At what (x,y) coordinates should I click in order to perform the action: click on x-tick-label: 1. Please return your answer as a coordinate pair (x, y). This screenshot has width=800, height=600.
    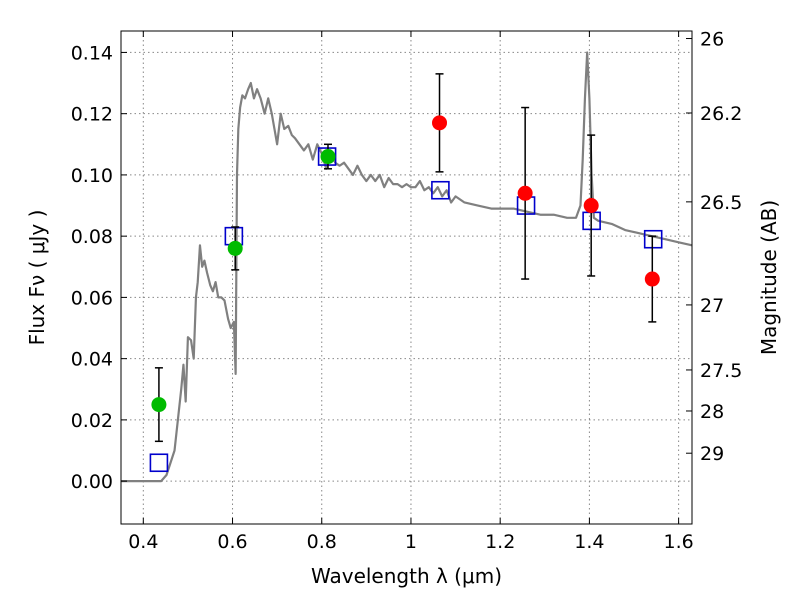
    Looking at the image, I should click on (411, 542).